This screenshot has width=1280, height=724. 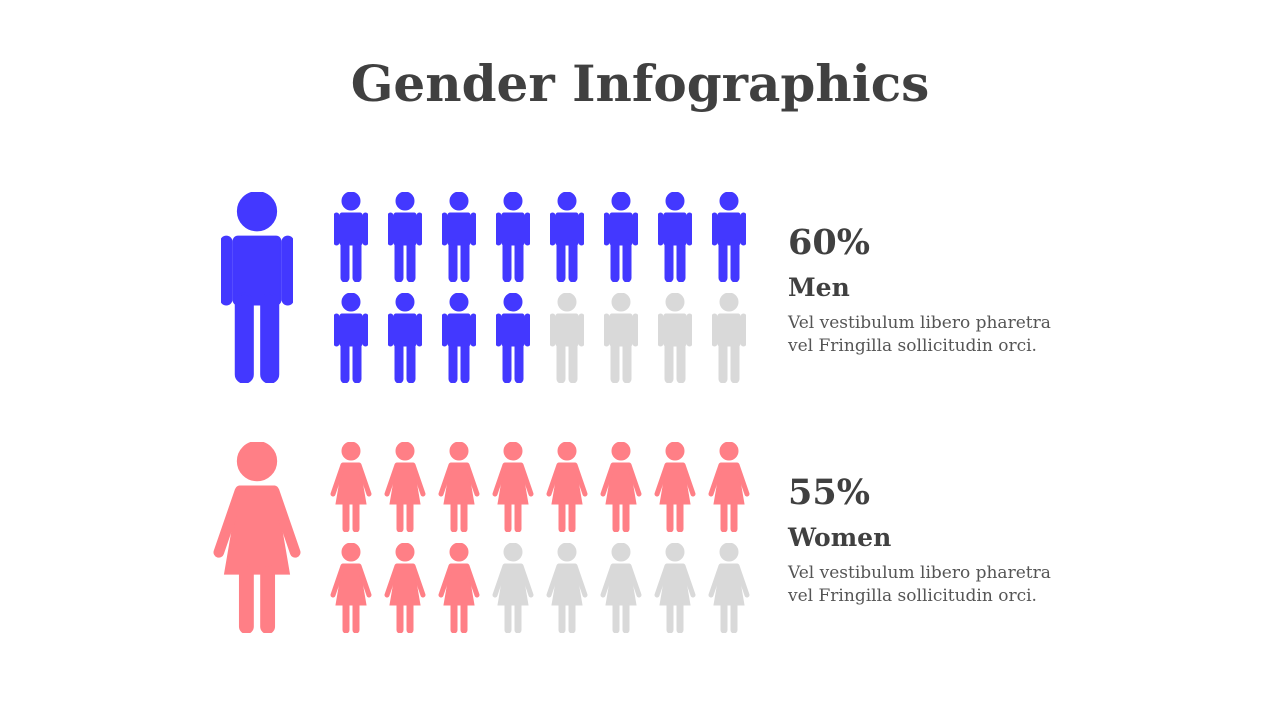 What do you see at coordinates (640, 83) in the screenshot?
I see `title: Gender Infographics` at bounding box center [640, 83].